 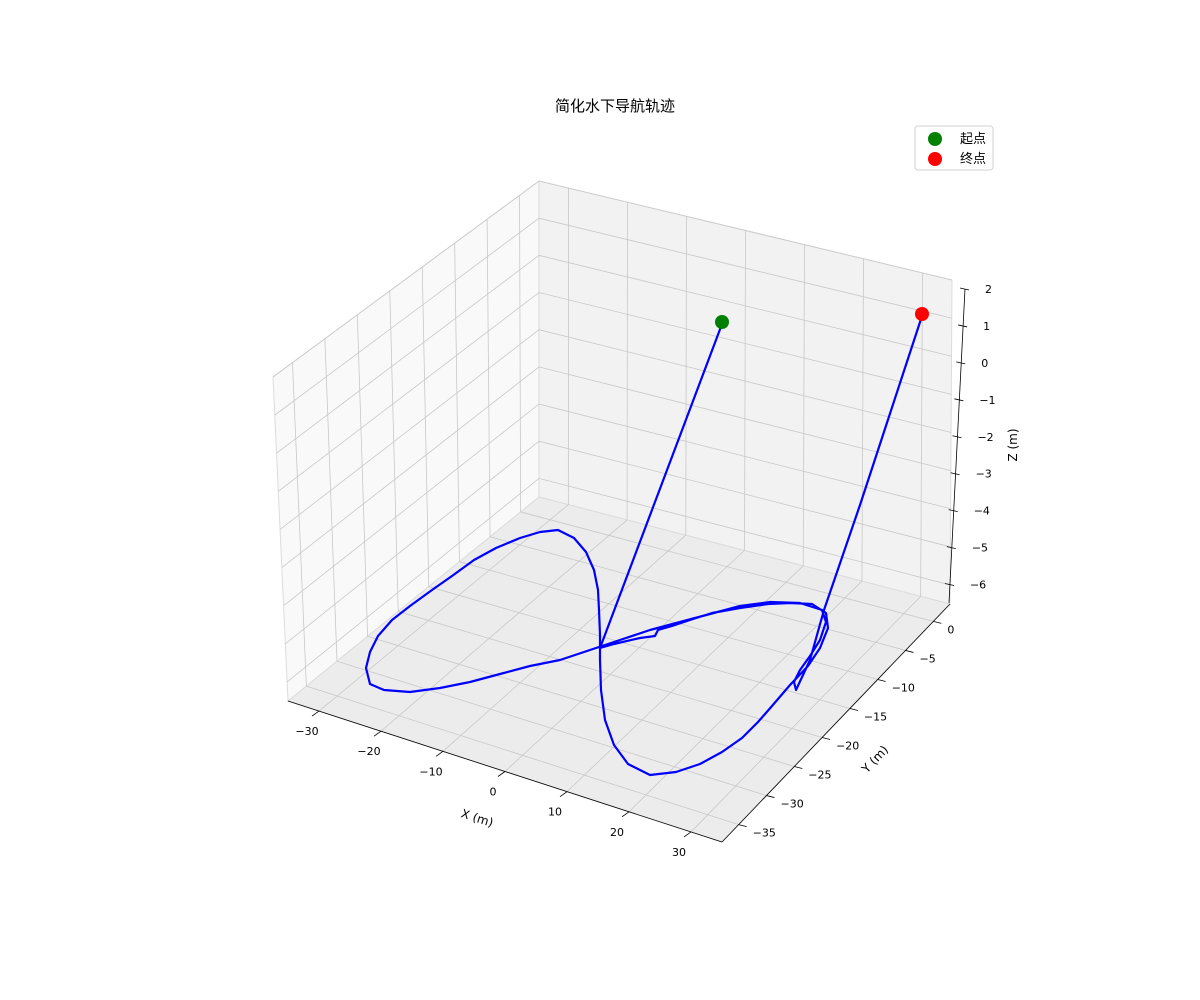 I want to click on z-tick-label: −3, so click(x=984, y=474).